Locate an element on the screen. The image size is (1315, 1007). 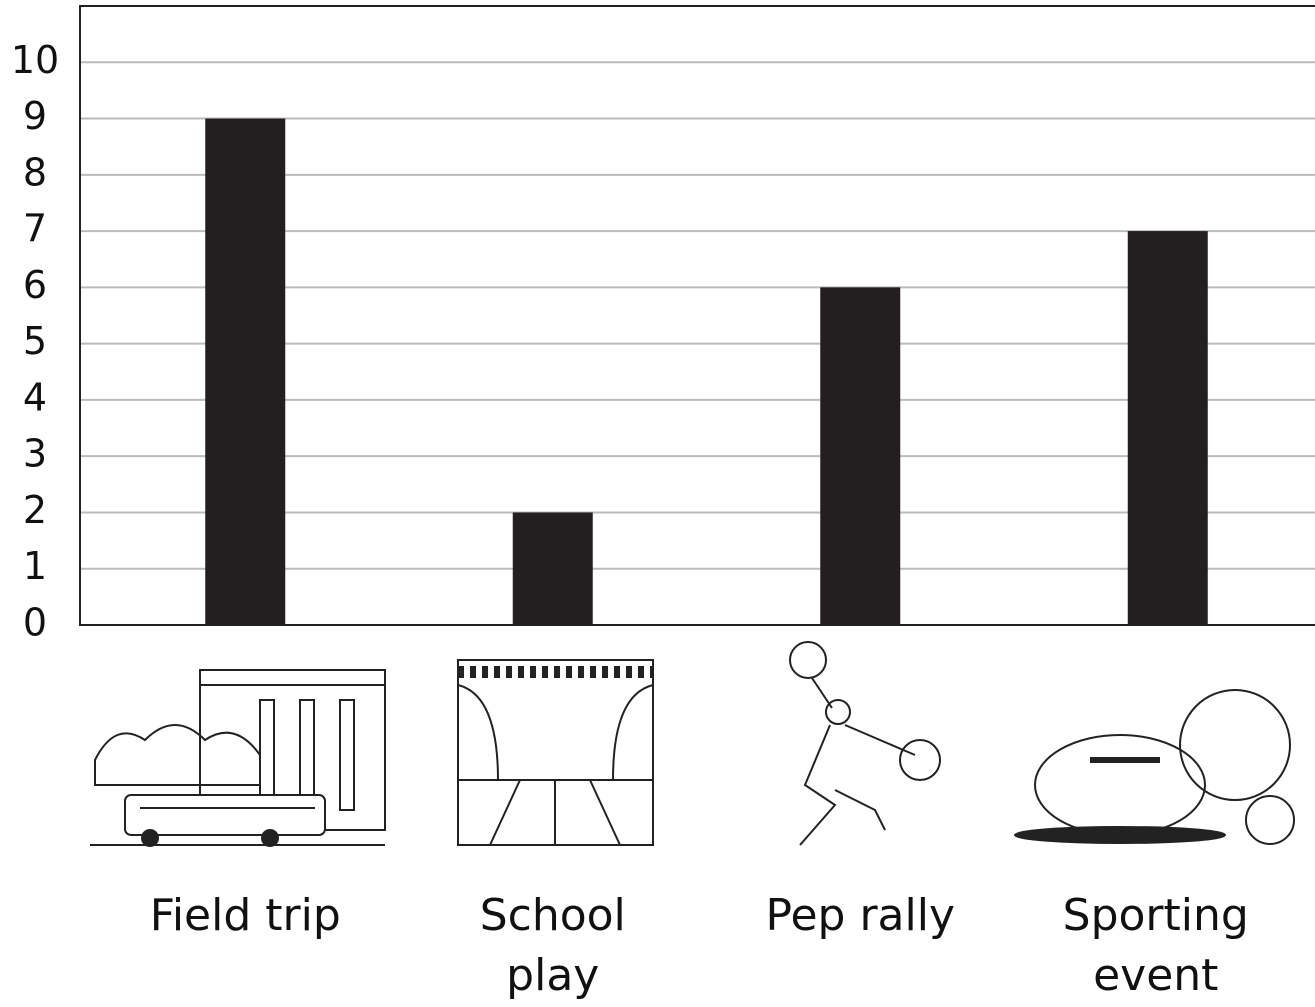
y-tick-label: 8 is located at coordinates (35, 172).